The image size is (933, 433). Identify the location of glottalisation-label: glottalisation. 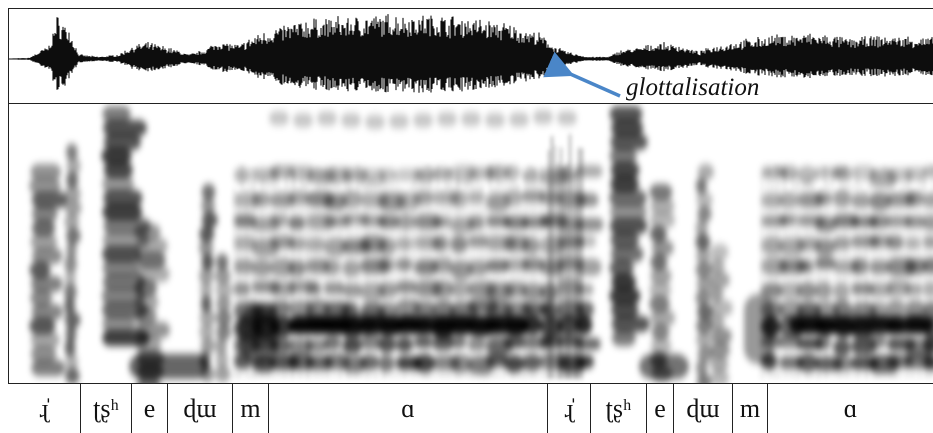
(693, 87).